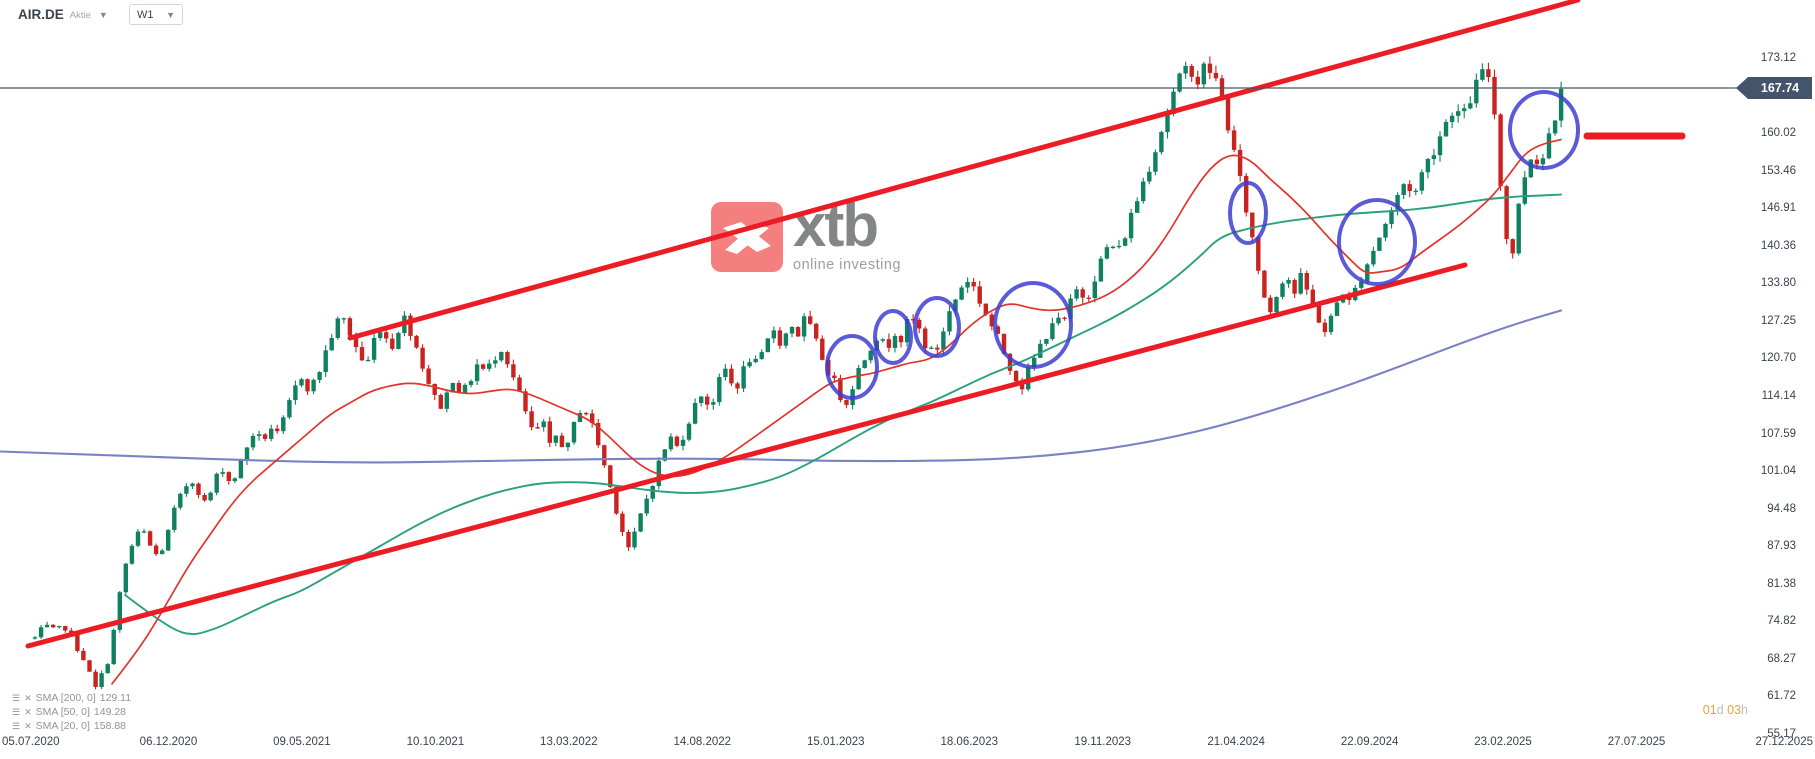 The width and height of the screenshot is (1815, 759). Describe the element at coordinates (1781, 621) in the screenshot. I see `price-axis-label: 74.82` at that location.